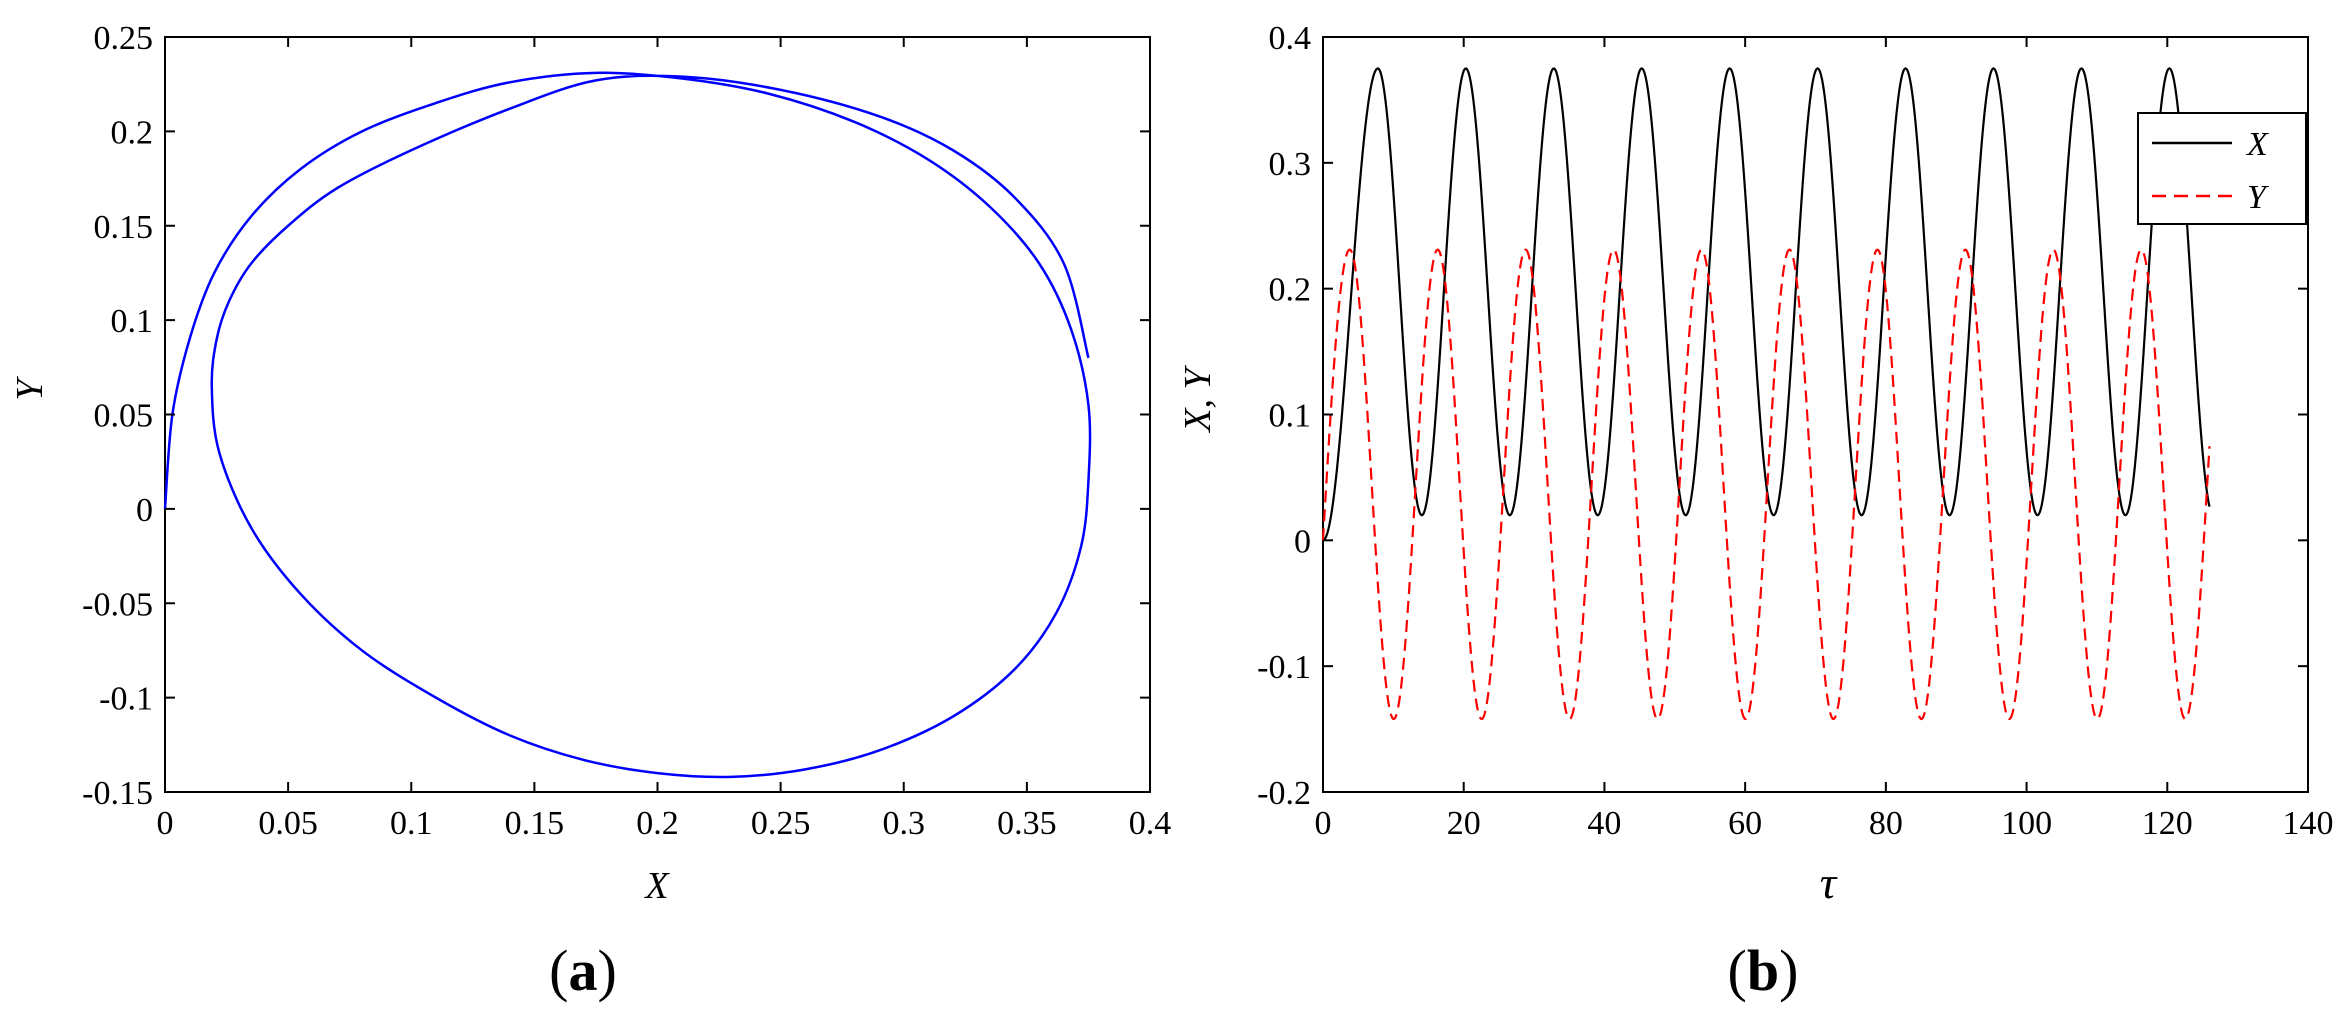 The height and width of the screenshot is (1011, 2351). I want to click on x-axis-label: τ, so click(1829, 882).